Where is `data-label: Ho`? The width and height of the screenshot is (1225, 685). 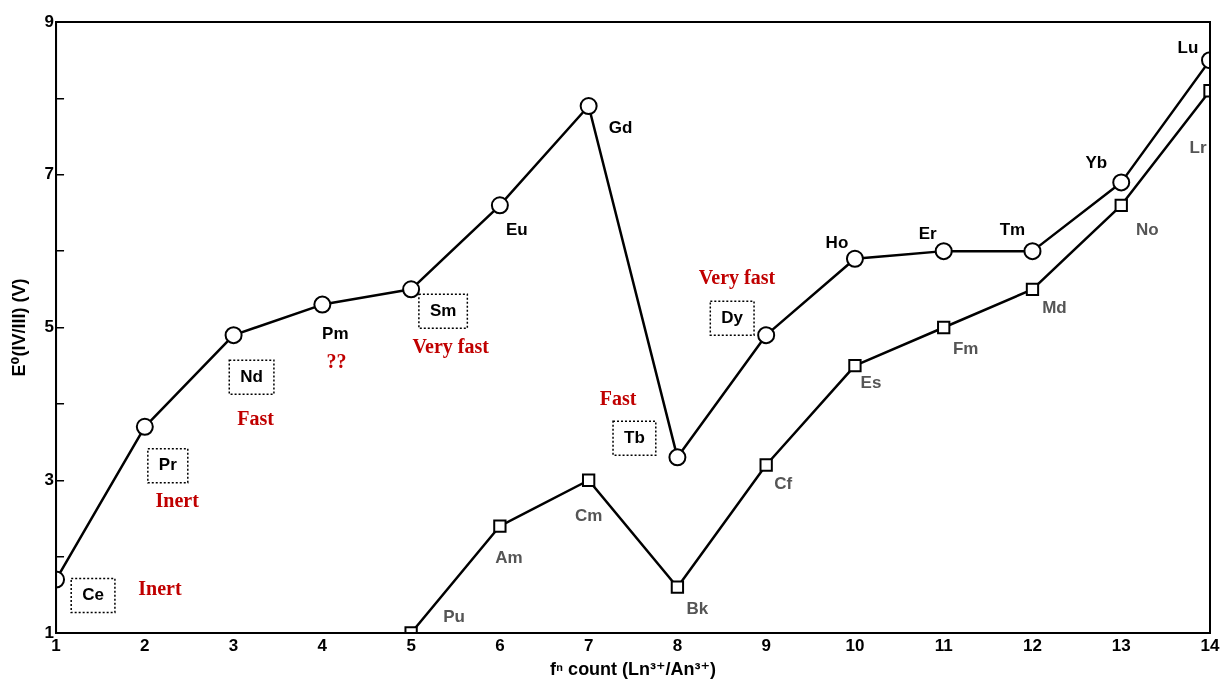
data-label: Ho is located at coordinates (837, 243).